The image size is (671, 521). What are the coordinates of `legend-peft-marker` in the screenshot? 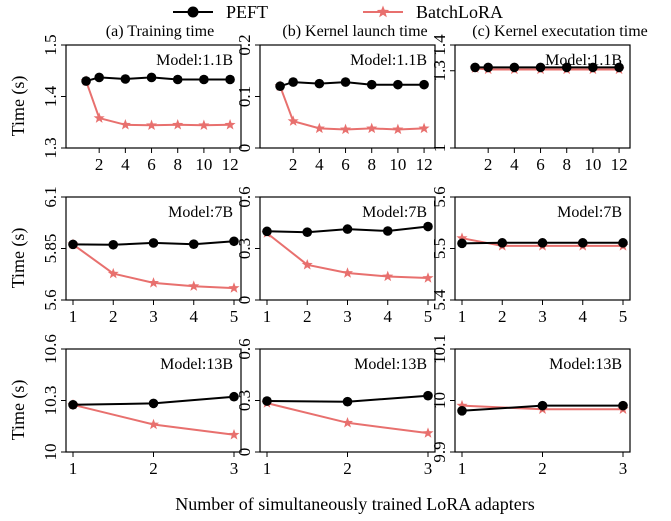 It's located at (193, 12).